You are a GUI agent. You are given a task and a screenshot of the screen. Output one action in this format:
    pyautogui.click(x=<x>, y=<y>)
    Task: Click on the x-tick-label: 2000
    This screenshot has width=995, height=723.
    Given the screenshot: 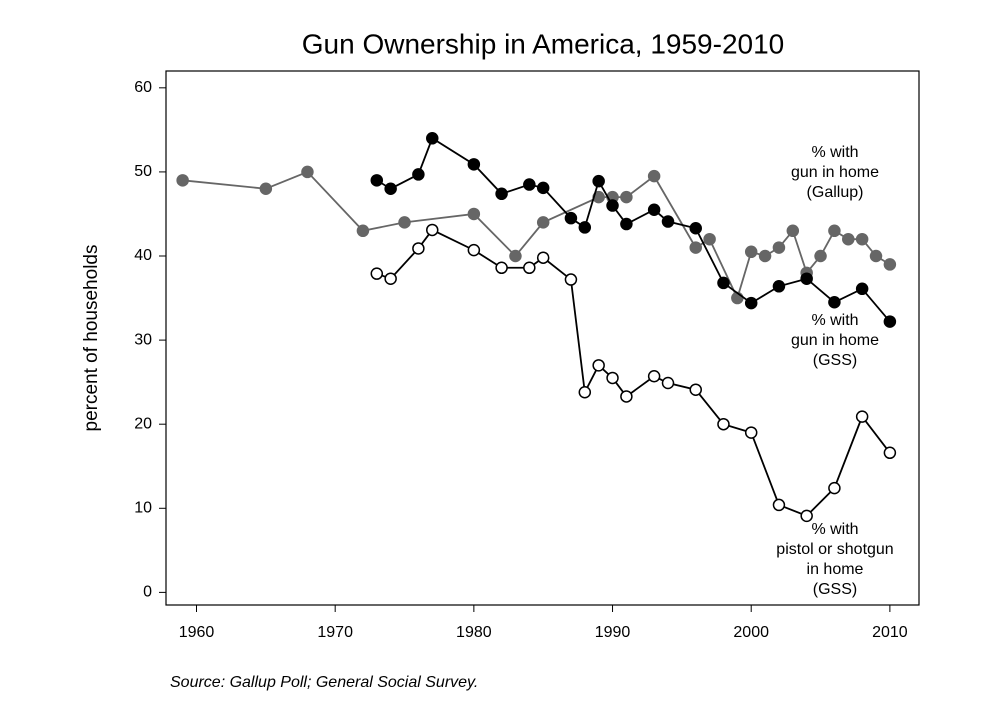 What is the action you would take?
    pyautogui.click(x=751, y=632)
    